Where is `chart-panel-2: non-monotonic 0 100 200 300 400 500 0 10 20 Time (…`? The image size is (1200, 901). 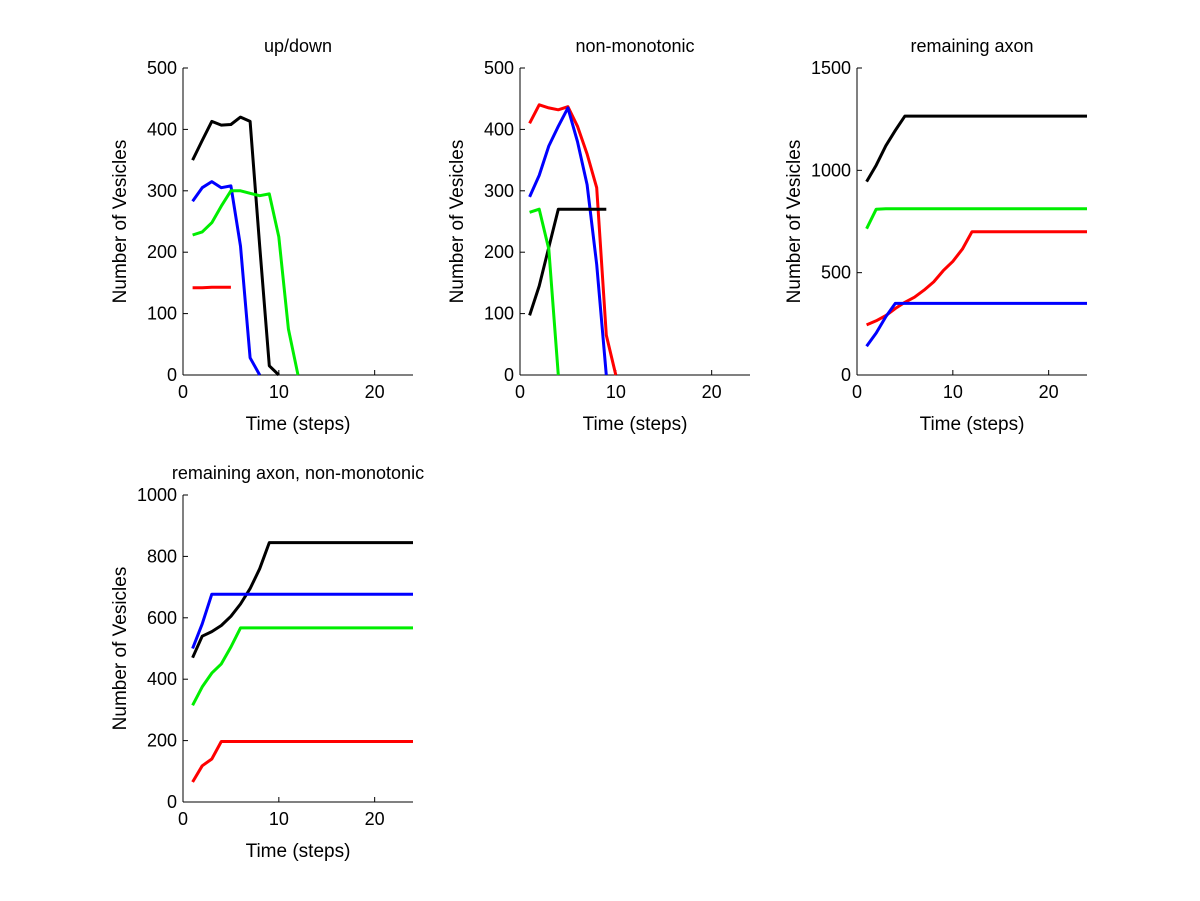 chart-panel-2: non-monotonic 0 100 200 300 400 500 0 10 20 Time (… is located at coordinates (598, 235).